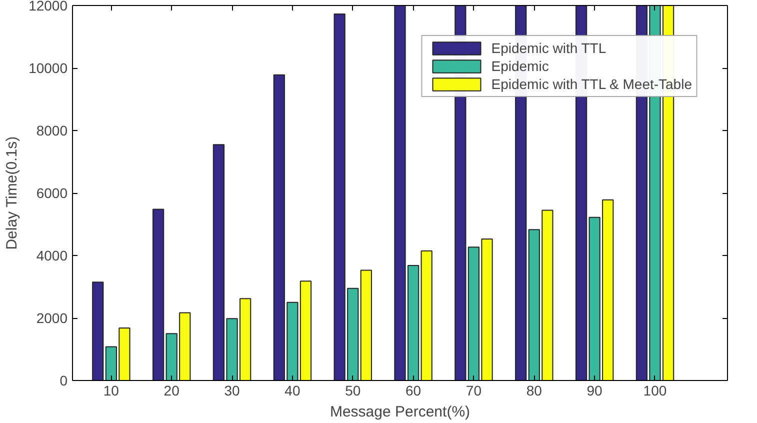 The height and width of the screenshot is (423, 757). What do you see at coordinates (655, 390) in the screenshot?
I see `x-tick-label: 100` at bounding box center [655, 390].